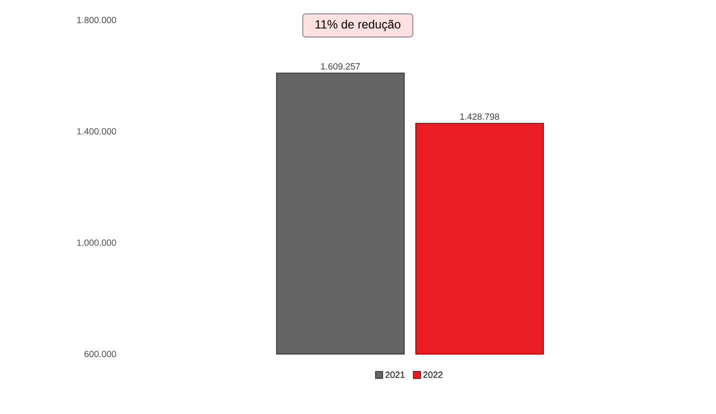  Describe the element at coordinates (480, 116) in the screenshot. I see `data-label: 1.428.798` at that location.